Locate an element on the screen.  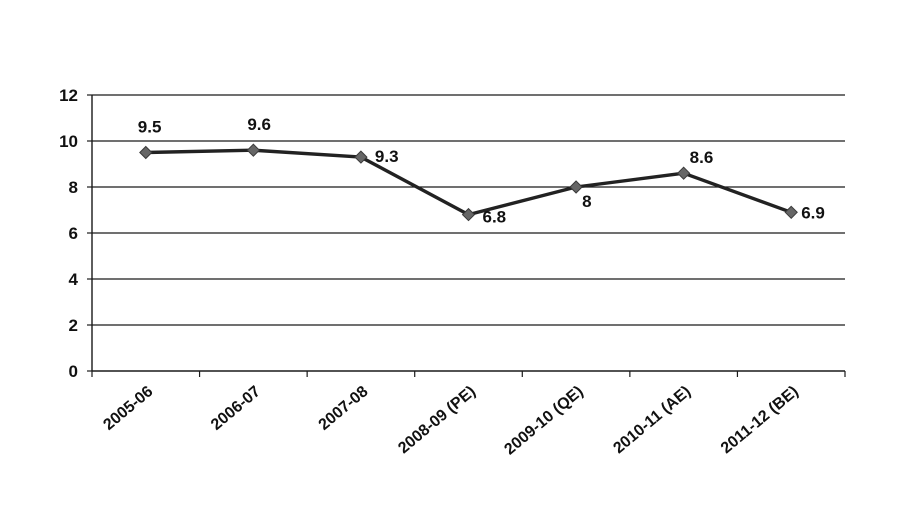
xtick-label-2: 2007-08 is located at coordinates (344, 408).